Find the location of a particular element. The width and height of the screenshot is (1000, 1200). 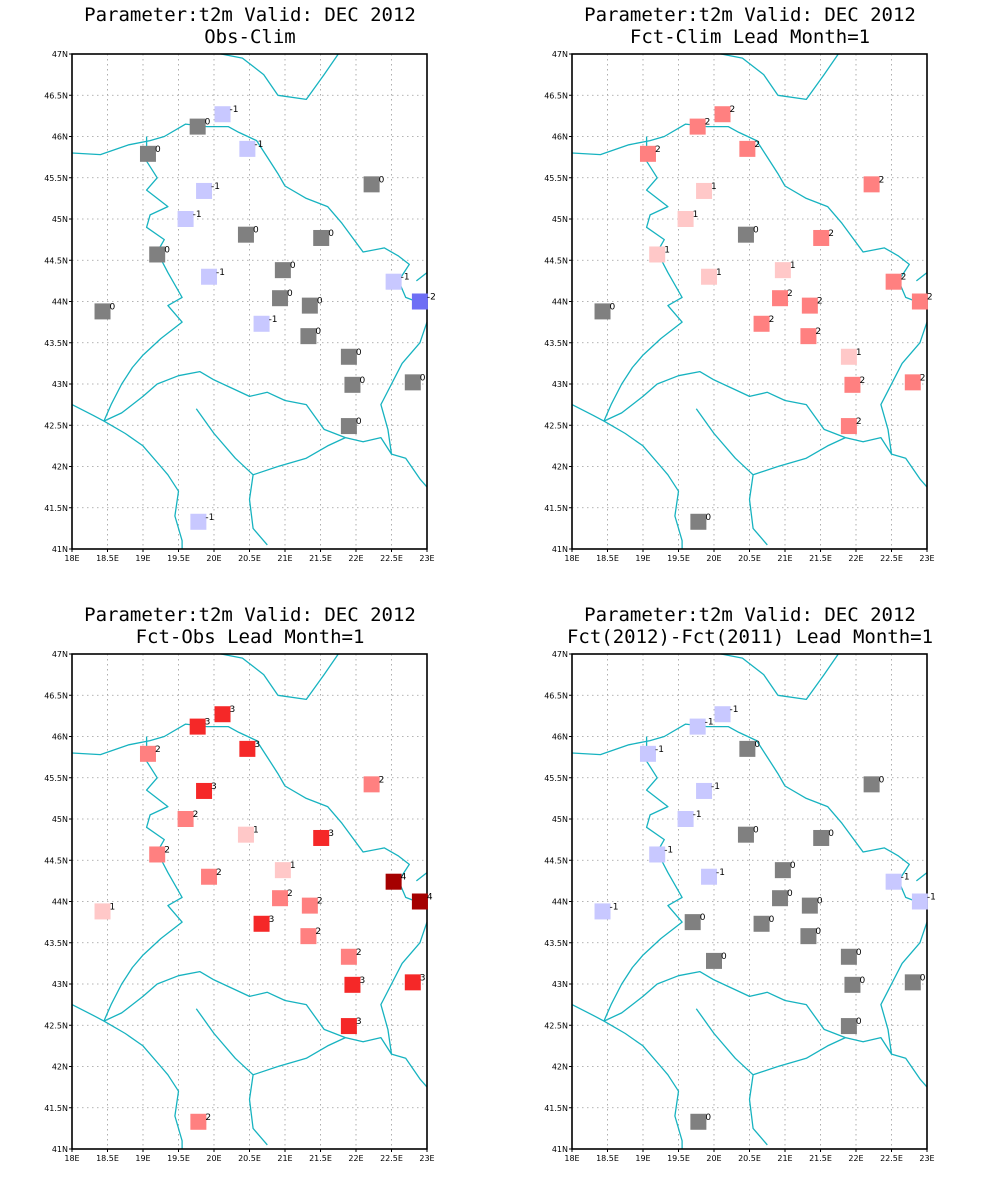

gridlines is located at coordinates (749, 901).